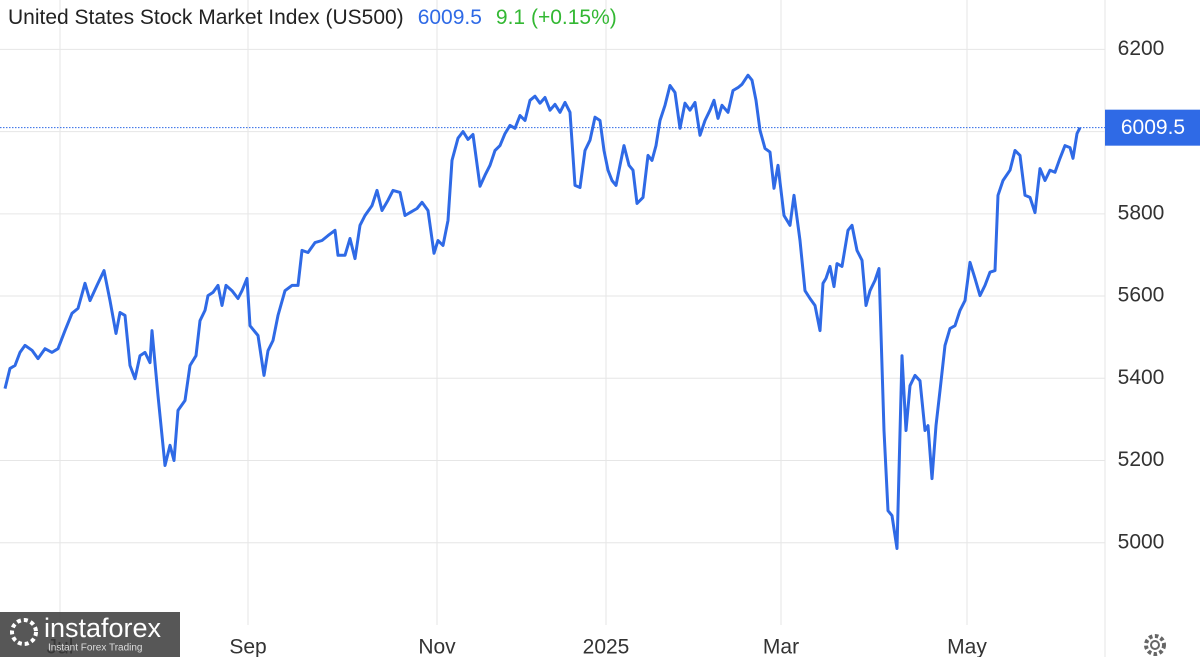  I want to click on gear-hub, so click(1155, 645).